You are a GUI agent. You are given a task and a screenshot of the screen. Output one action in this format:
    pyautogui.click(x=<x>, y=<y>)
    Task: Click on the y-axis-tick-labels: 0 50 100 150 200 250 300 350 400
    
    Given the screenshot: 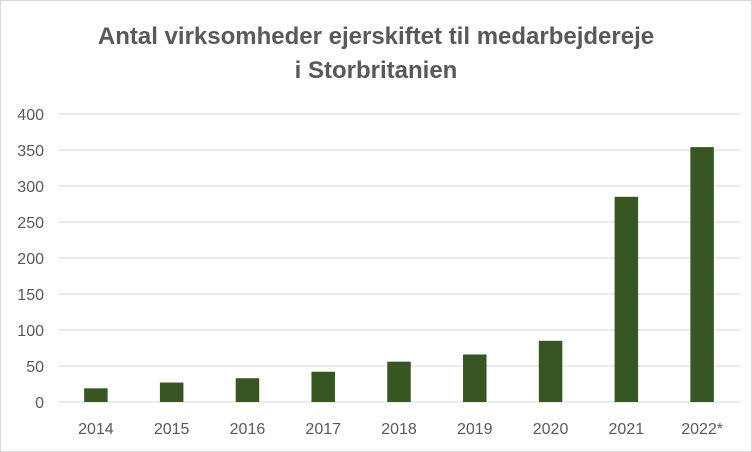 What is the action you would take?
    pyautogui.click(x=30, y=259)
    